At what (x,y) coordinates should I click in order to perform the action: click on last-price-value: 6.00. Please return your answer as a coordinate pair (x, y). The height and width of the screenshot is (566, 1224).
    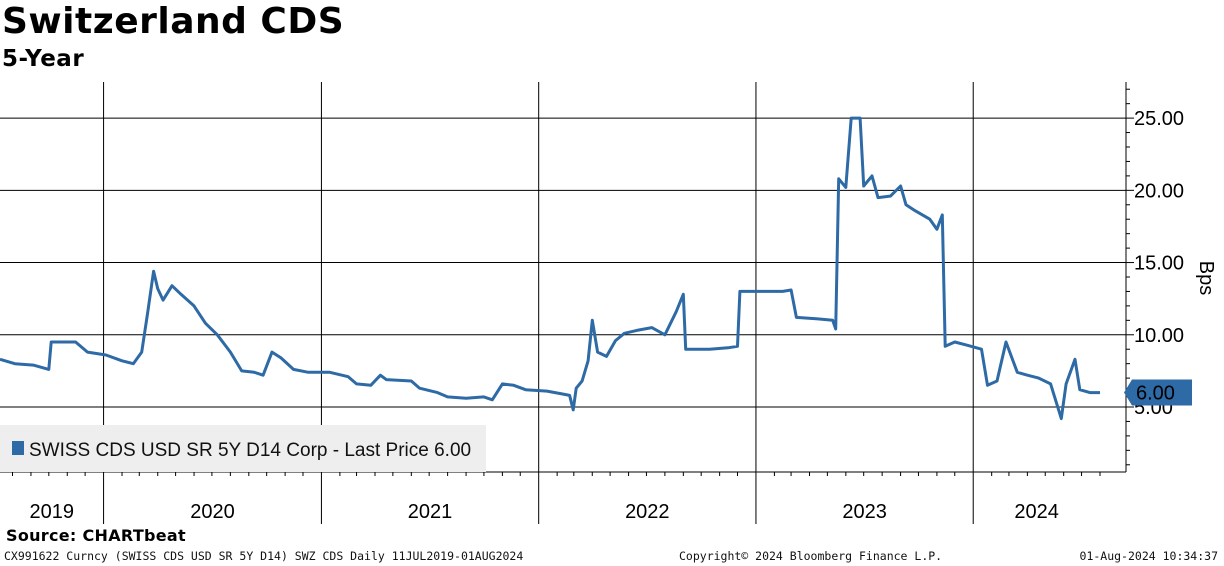
    Looking at the image, I should click on (1155, 394).